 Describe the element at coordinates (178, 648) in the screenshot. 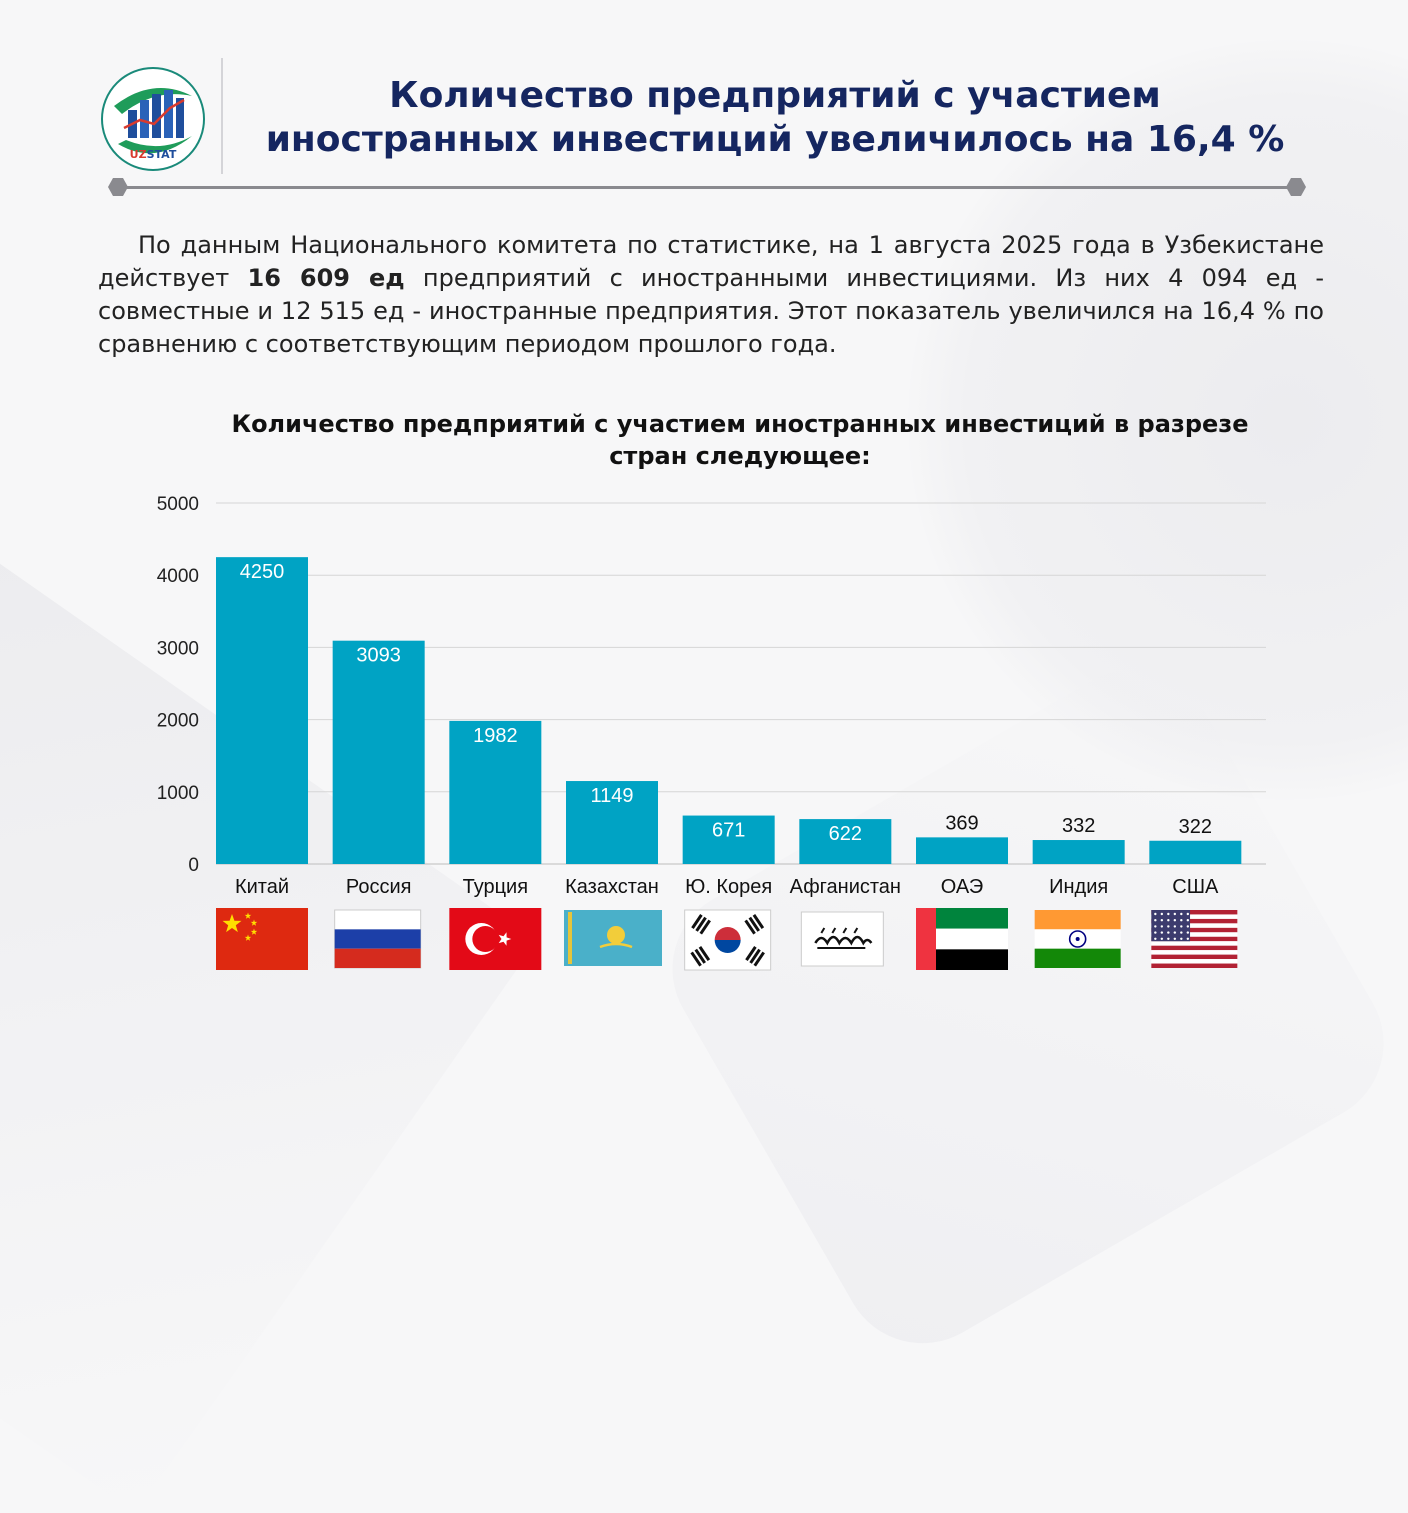

I see `y-tick-label: 3000` at that location.